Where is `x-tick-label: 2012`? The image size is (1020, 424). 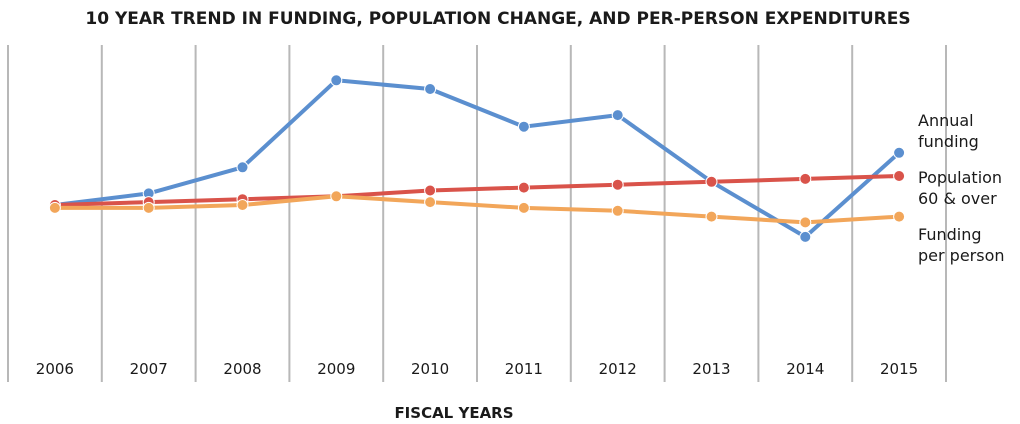 x-tick-label: 2012 is located at coordinates (618, 369).